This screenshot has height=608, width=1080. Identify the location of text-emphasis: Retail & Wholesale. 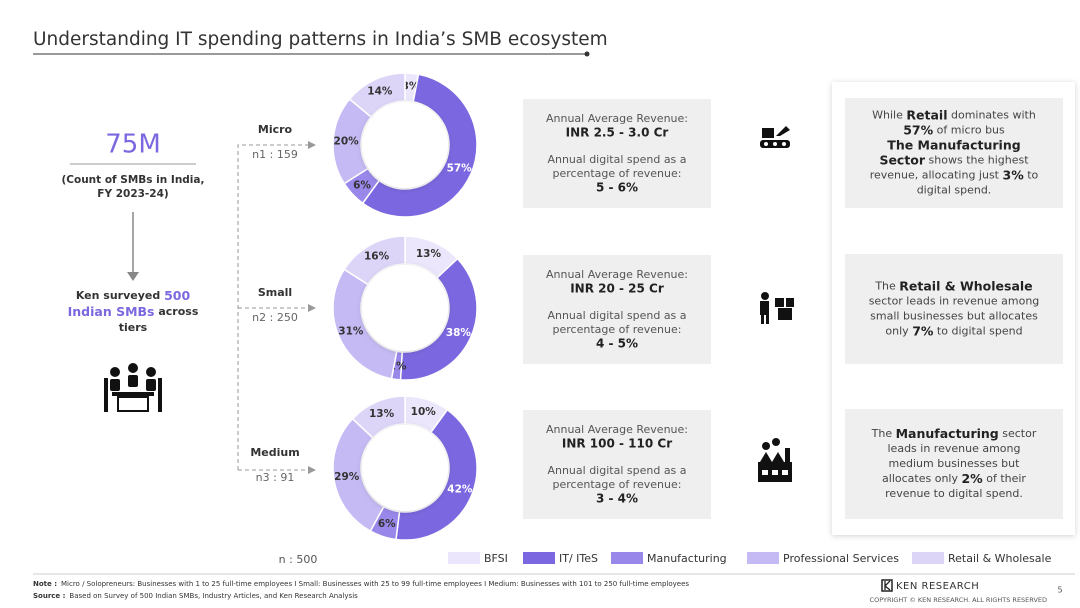
(965, 285).